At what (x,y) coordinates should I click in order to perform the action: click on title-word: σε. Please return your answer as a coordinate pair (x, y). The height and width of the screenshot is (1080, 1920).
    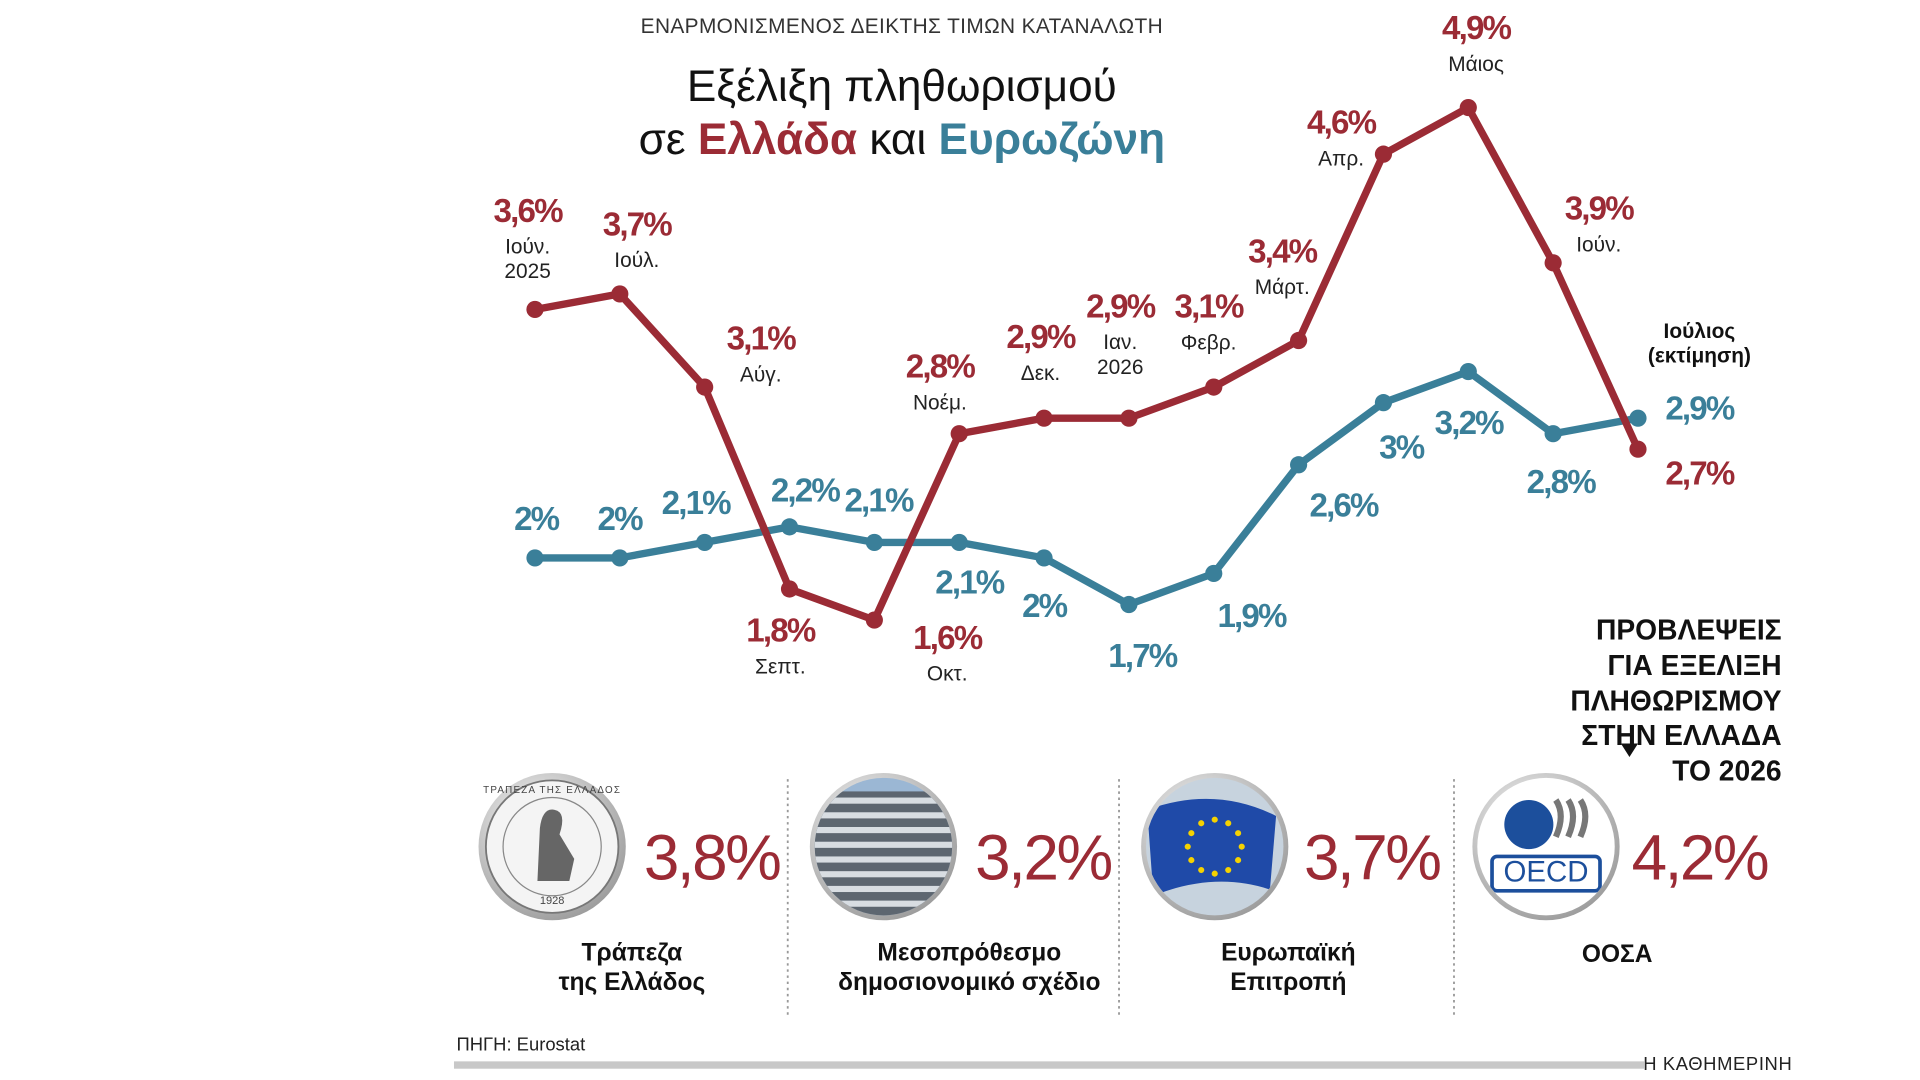
    Looking at the image, I should click on (662, 138).